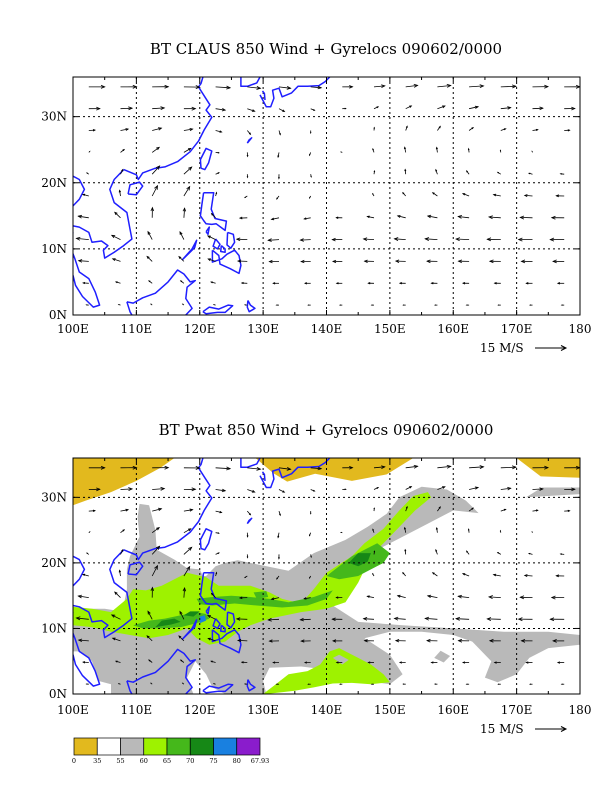 The width and height of the screenshot is (612, 792). Describe the element at coordinates (200, 710) in the screenshot. I see `lon-tick-label: 120E` at that location.